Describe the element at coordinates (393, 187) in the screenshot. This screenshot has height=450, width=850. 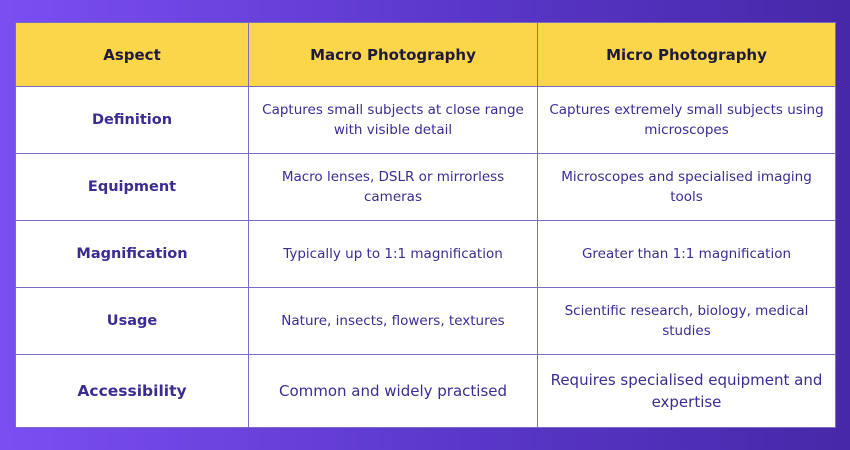
I see `table-cell: Macro lenses, DSLR or mirrorless cameras` at that location.